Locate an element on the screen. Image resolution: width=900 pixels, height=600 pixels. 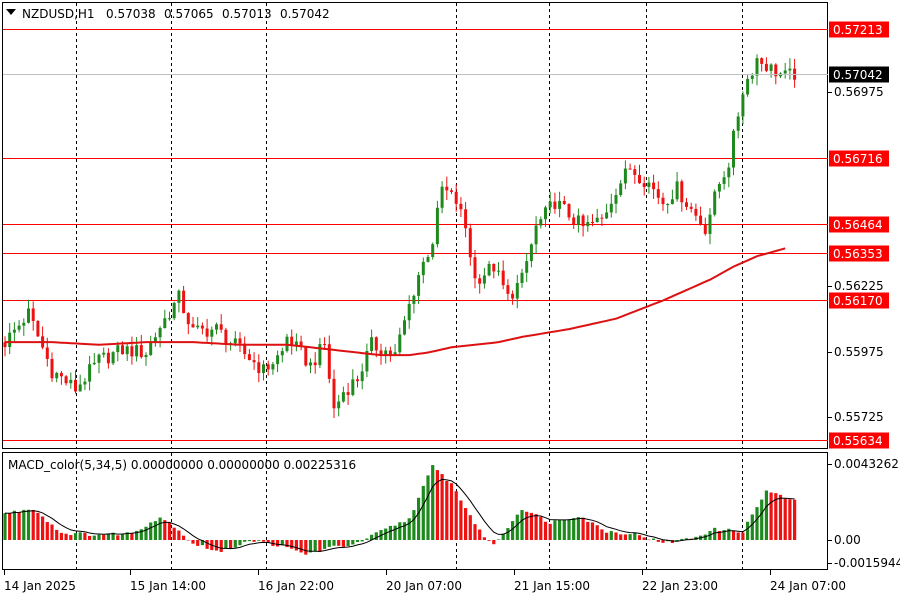
price-tick: 0.55725 is located at coordinates (859, 417).